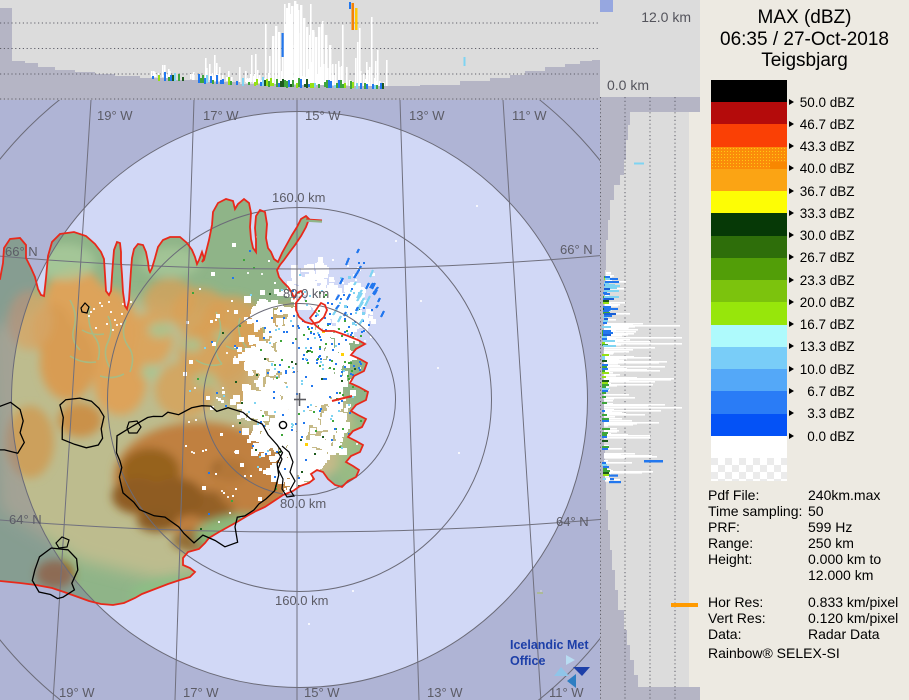 This screenshot has height=700, width=909. I want to click on svg-text: 0.0 km, so click(628, 85).